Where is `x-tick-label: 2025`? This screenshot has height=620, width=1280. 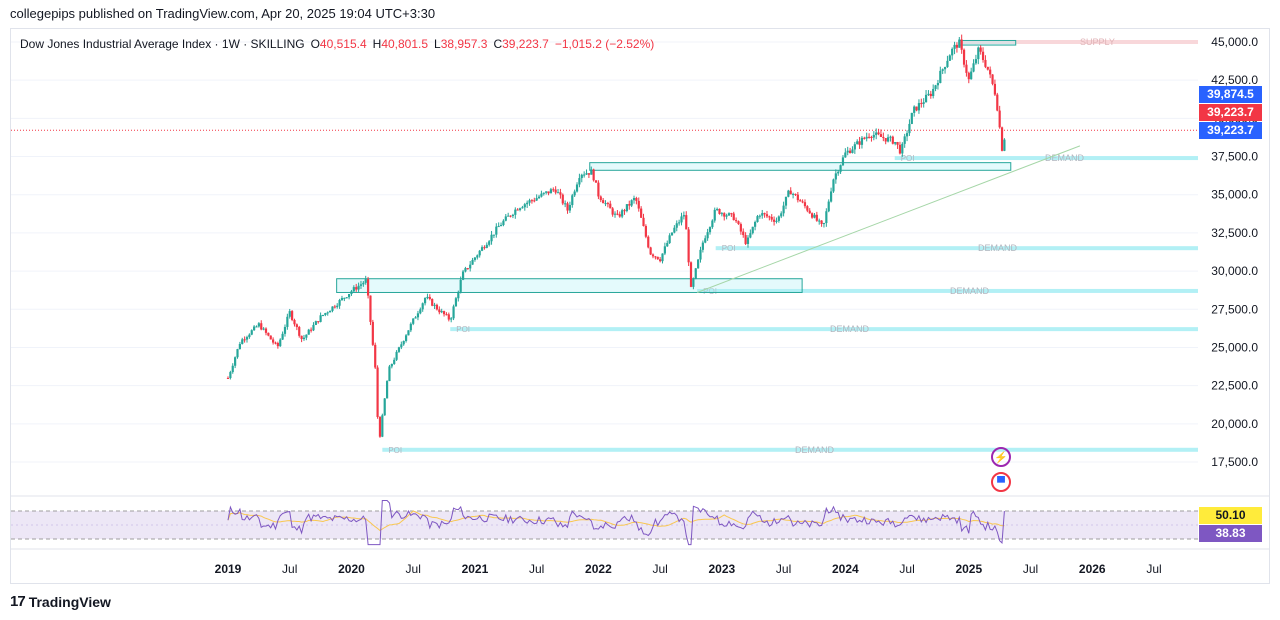 x-tick-label: 2025 is located at coordinates (968, 569).